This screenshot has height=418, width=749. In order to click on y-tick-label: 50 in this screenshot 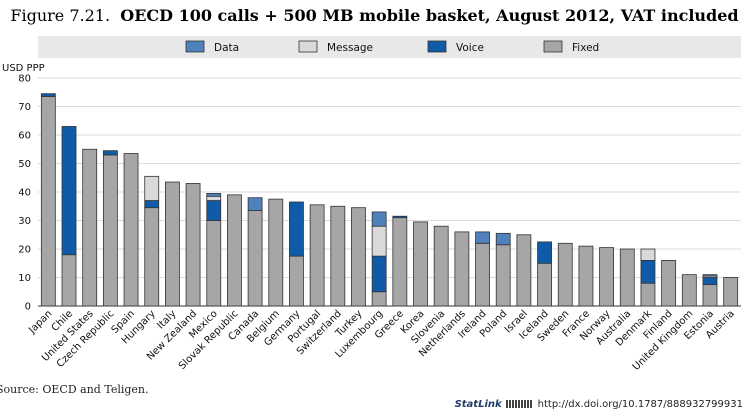, I will do `click(24, 164)`.